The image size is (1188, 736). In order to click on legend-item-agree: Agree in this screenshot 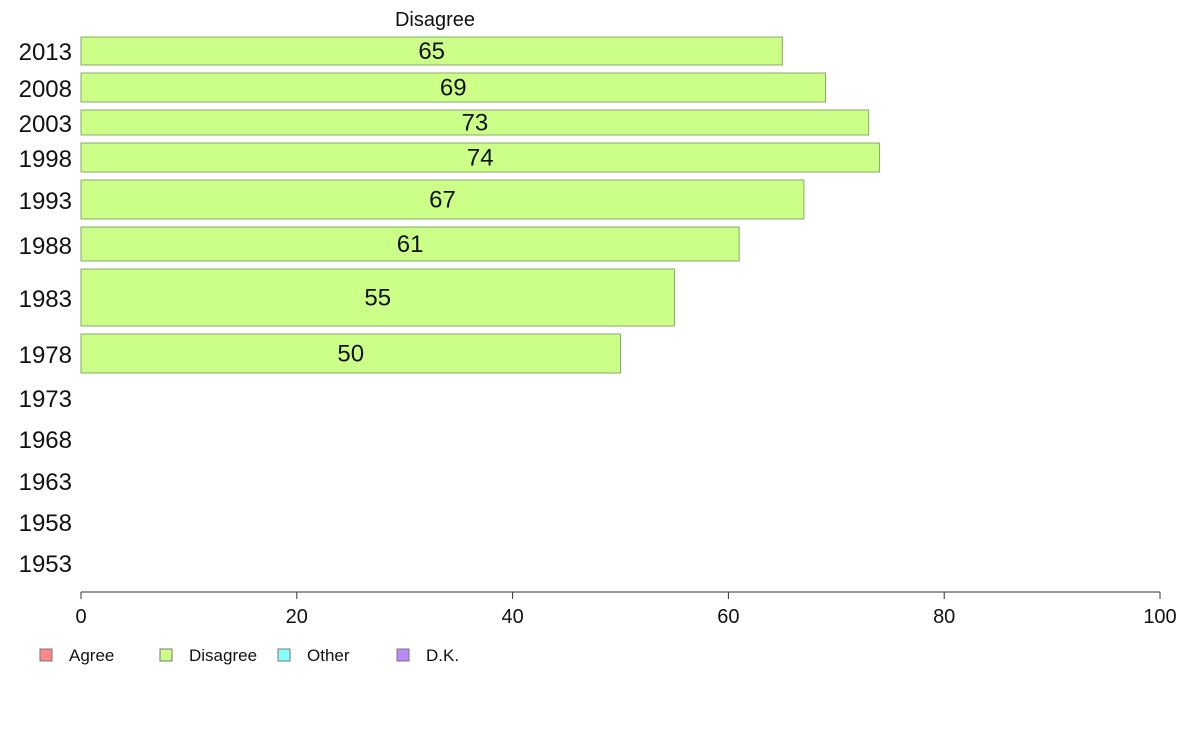, I will do `click(76, 655)`.